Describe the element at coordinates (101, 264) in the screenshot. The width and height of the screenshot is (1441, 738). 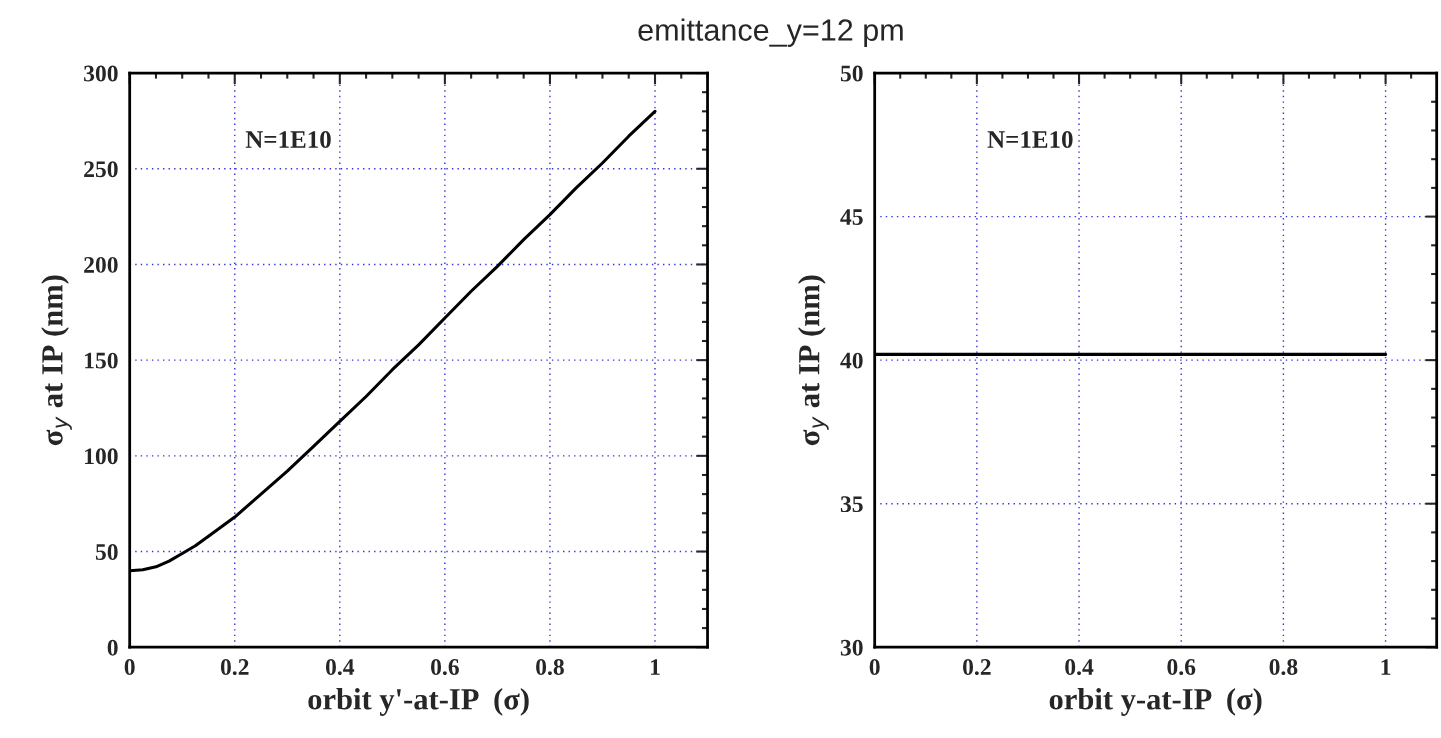
I see `y-tick-label: 200` at that location.